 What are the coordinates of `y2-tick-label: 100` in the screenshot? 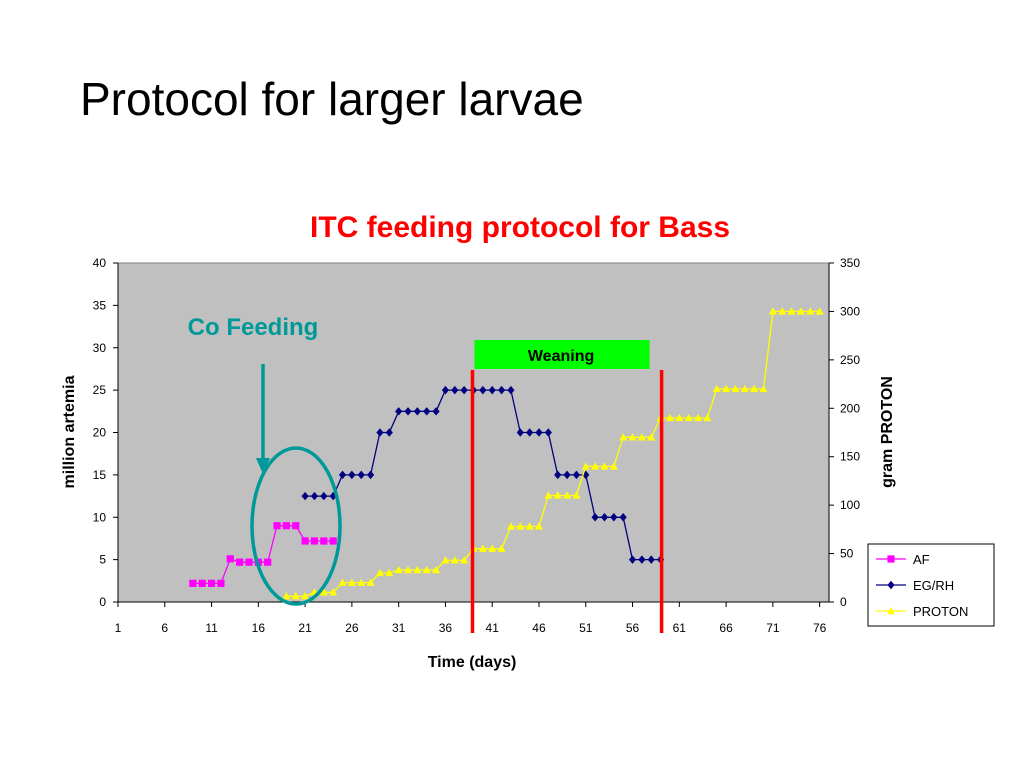 It's located at (850, 505).